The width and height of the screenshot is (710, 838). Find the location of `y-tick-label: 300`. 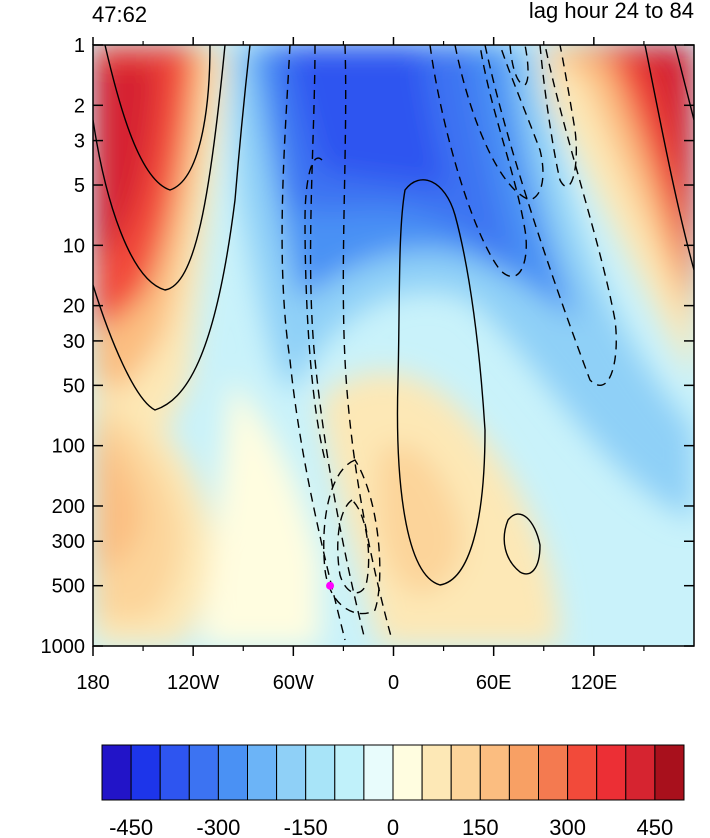

y-tick-label: 300 is located at coordinates (68, 542).